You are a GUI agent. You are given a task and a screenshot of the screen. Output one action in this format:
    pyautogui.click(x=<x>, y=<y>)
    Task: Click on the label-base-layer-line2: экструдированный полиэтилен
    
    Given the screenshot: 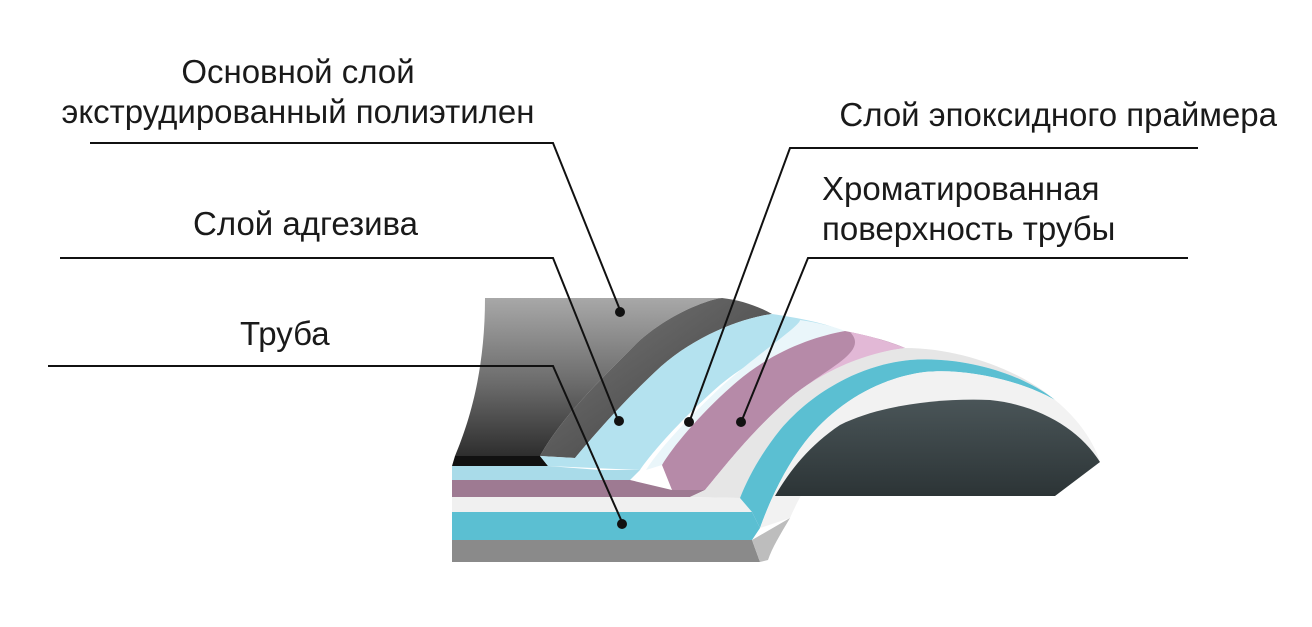 What is the action you would take?
    pyautogui.click(x=297, y=111)
    